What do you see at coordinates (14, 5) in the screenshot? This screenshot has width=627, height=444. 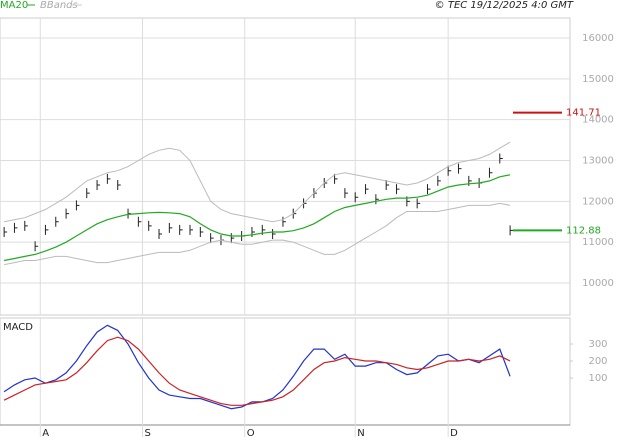 I see `legend-label: MA20` at bounding box center [14, 5].